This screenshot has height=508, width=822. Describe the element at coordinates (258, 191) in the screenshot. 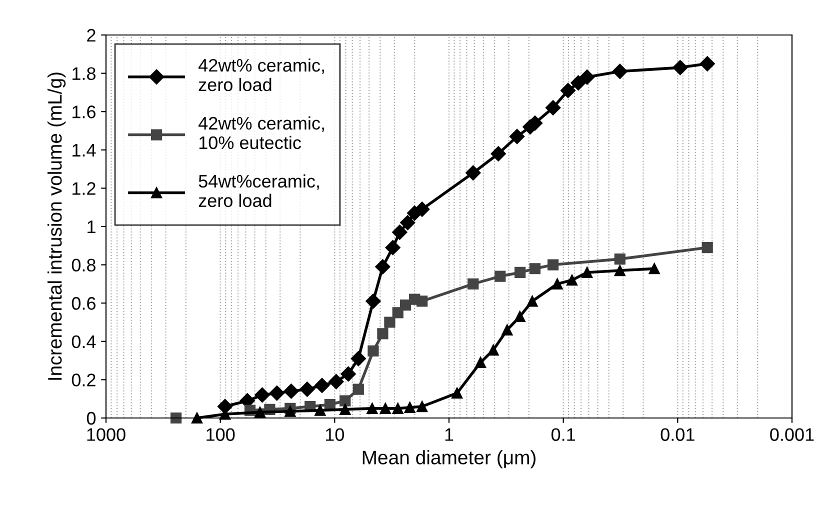

I see `legend-label: 54wt%ceramic, zero load` at that location.